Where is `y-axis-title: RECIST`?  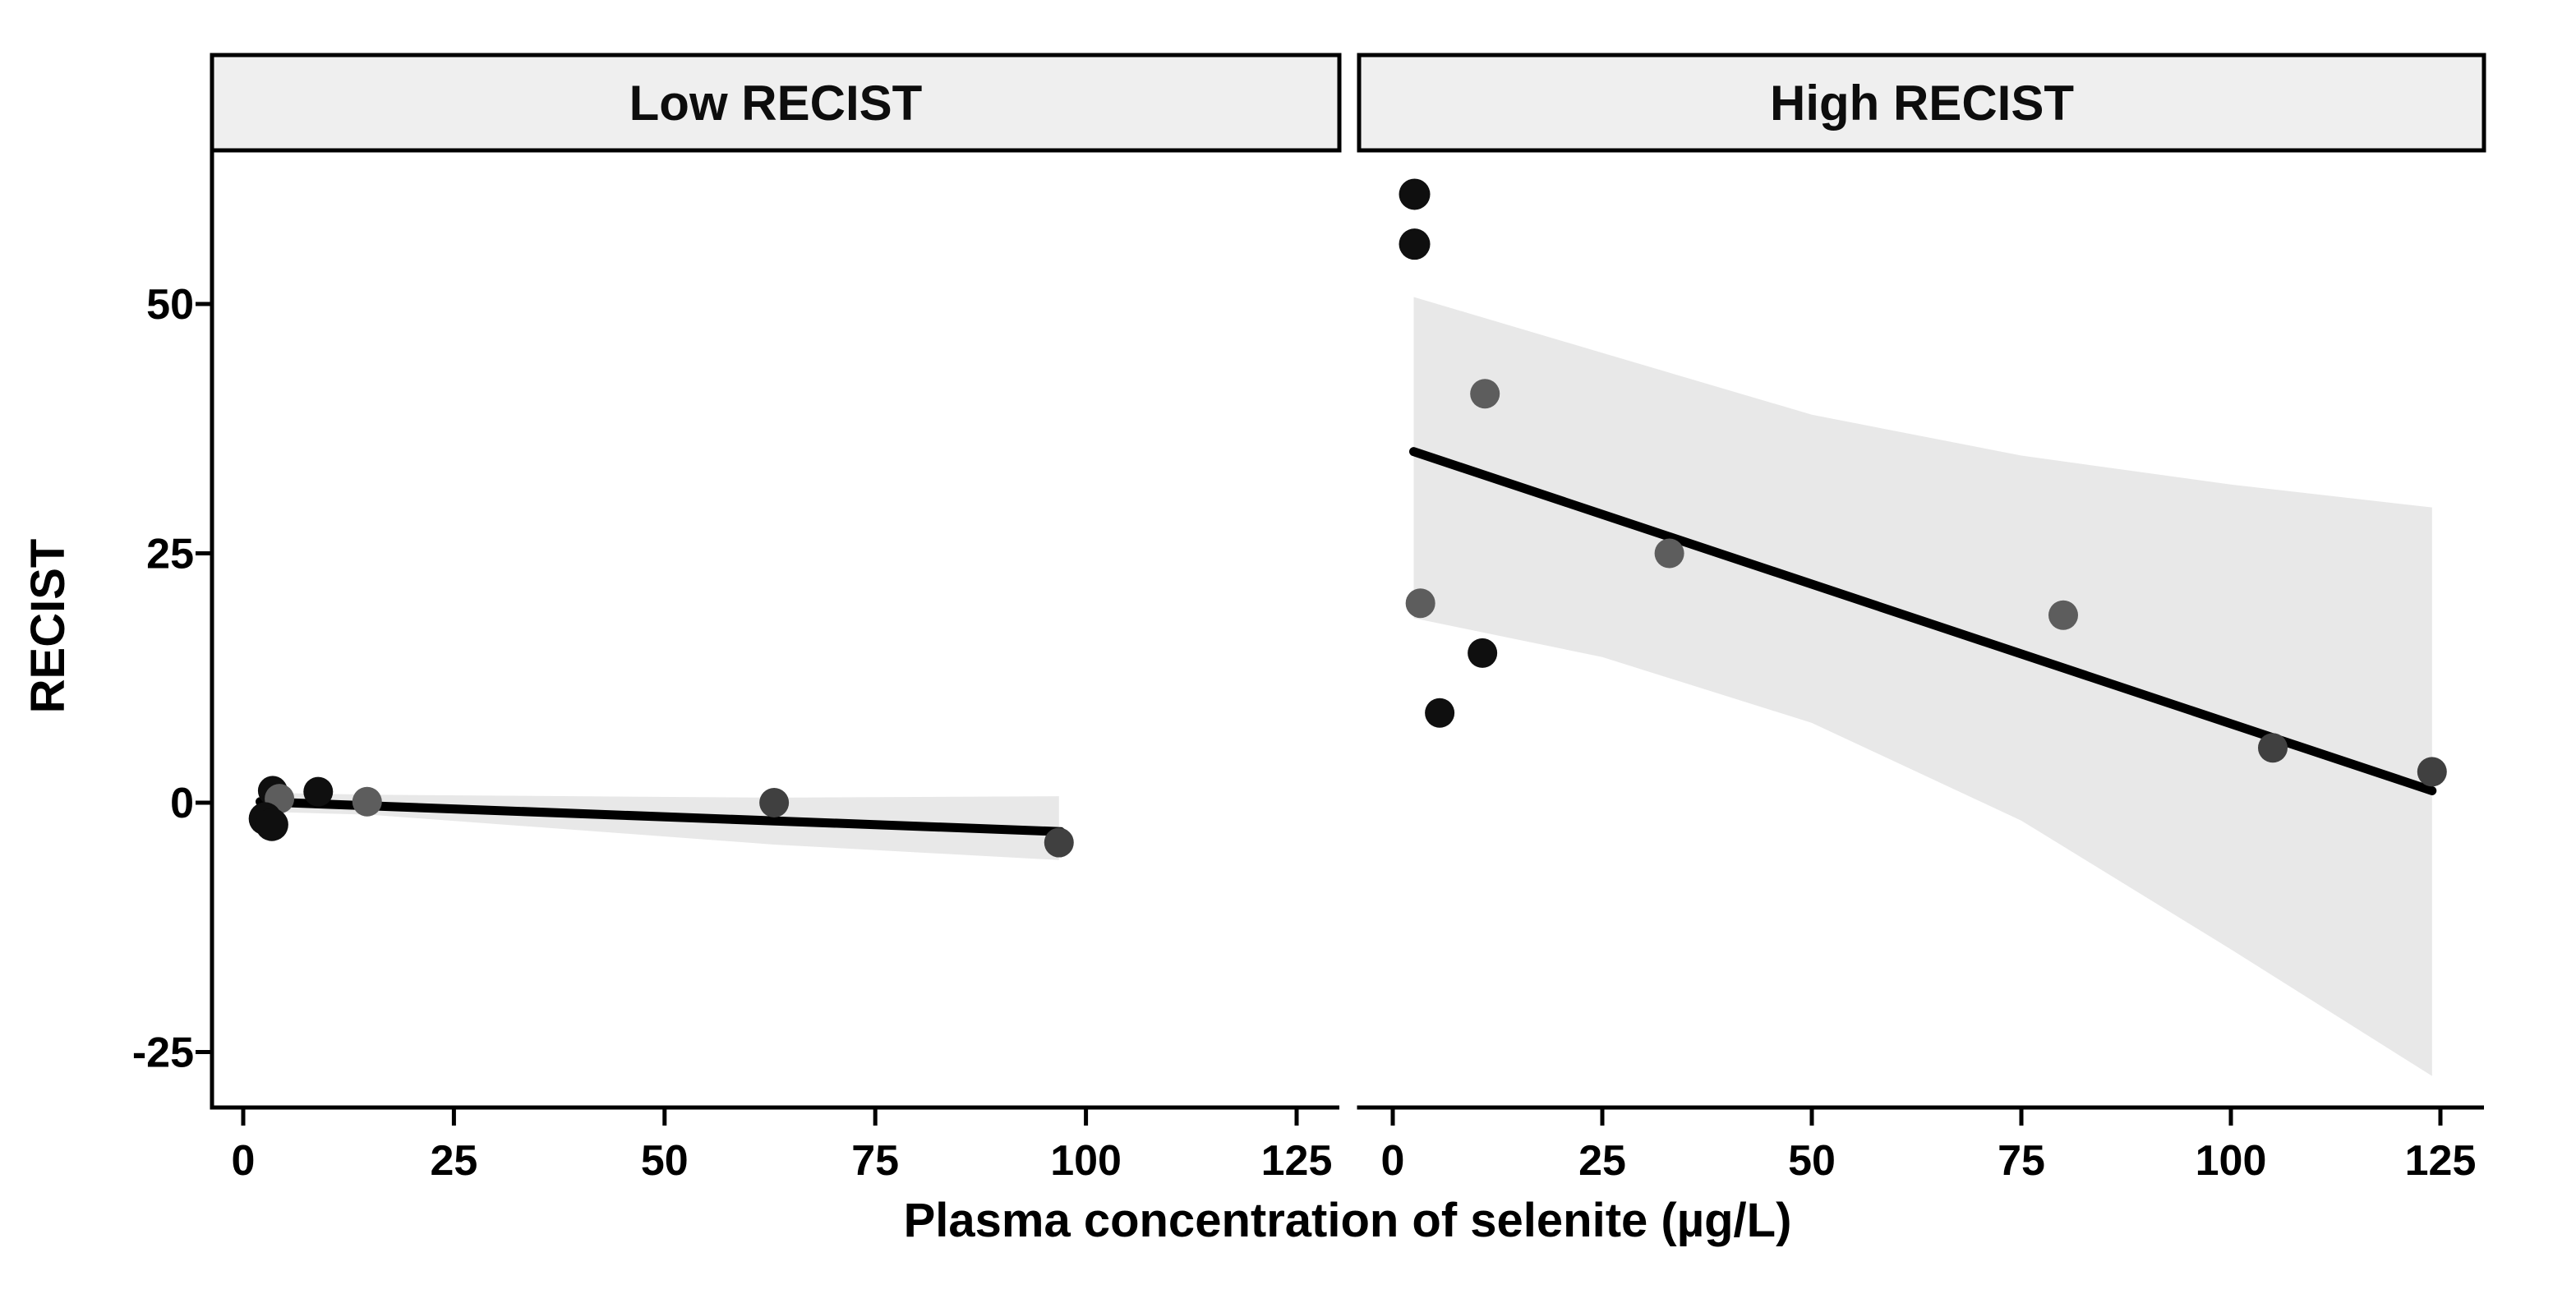 y-axis-title: RECIST is located at coordinates (48, 626).